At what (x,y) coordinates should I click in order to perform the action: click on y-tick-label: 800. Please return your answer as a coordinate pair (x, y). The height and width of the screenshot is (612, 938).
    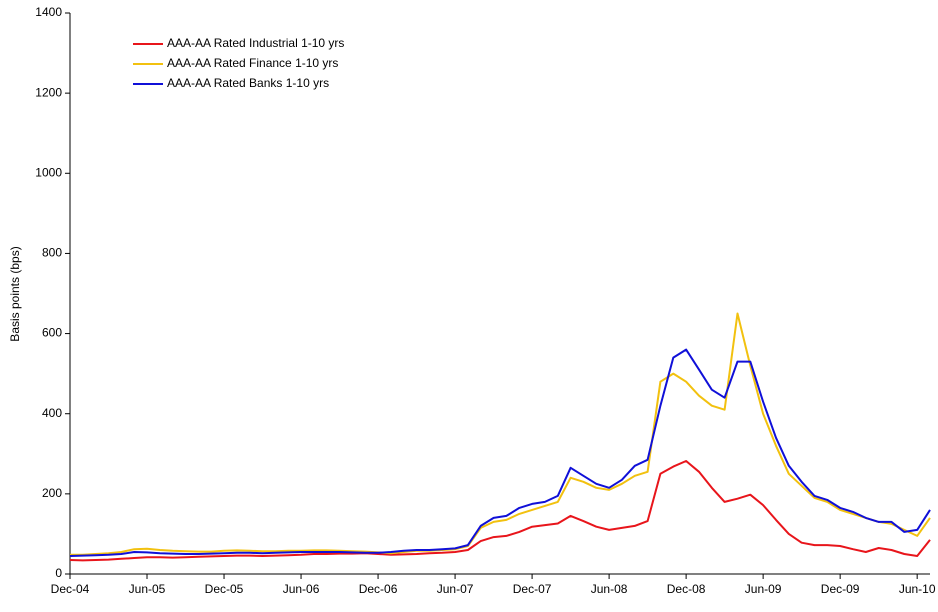
    Looking at the image, I should click on (52, 253).